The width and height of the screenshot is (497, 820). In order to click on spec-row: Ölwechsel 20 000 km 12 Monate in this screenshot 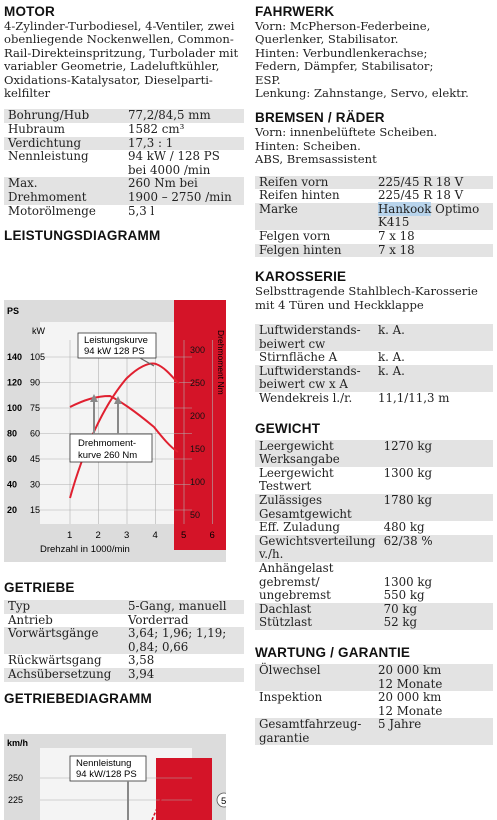, I will do `click(374, 677)`.